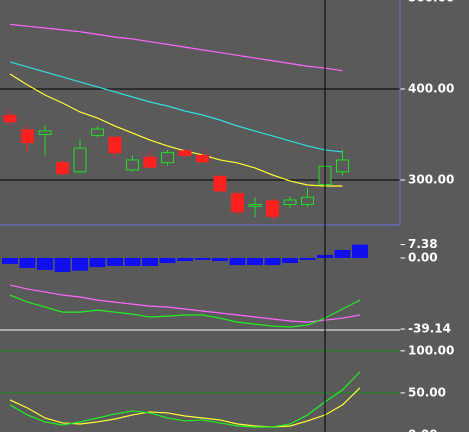 The height and width of the screenshot is (432, 469). What do you see at coordinates (423, 244) in the screenshot?
I see `y-tick-label: 7.38` at bounding box center [423, 244].